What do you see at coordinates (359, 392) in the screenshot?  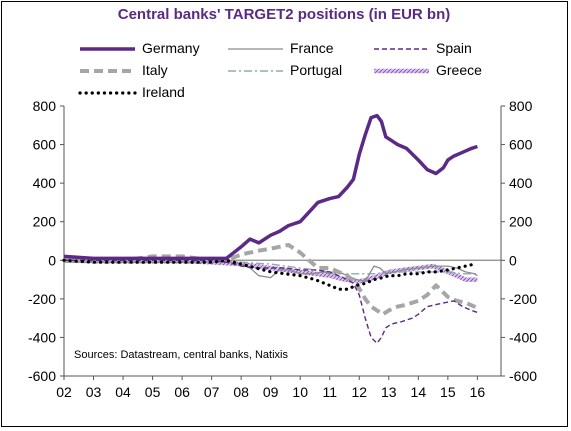 I see `x-tick-label: 12` at bounding box center [359, 392].